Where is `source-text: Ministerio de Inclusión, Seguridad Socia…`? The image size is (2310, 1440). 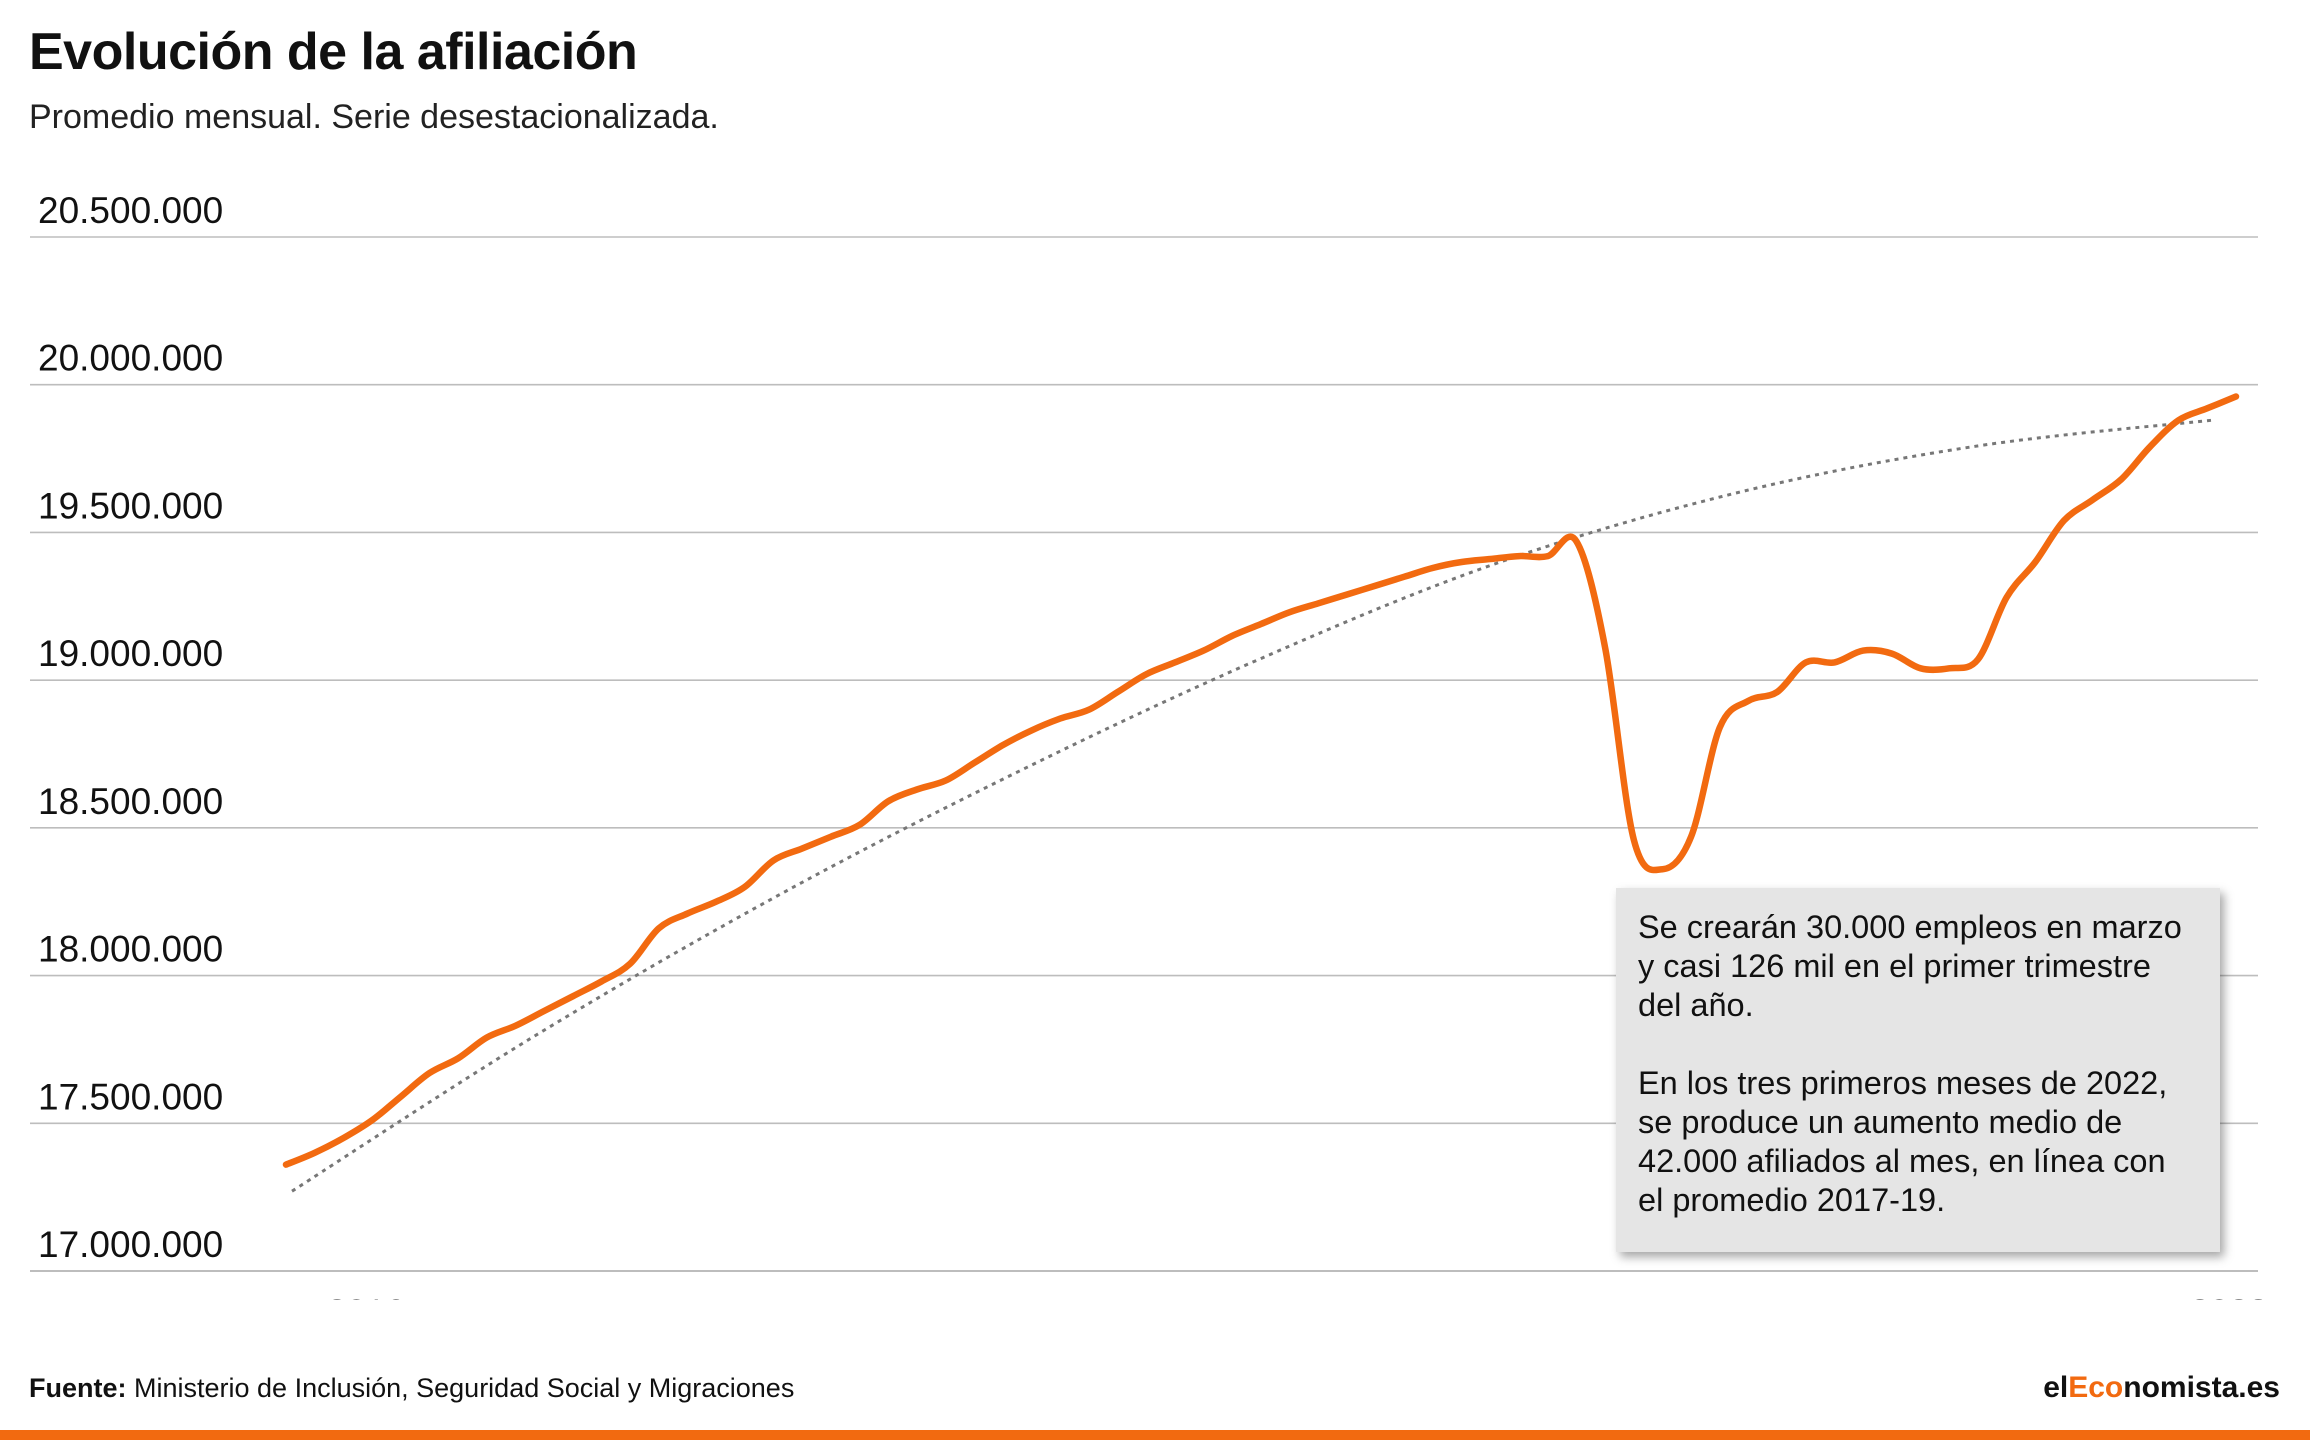 source-text: Ministerio de Inclusión, Seguridad Socia… is located at coordinates (460, 1388).